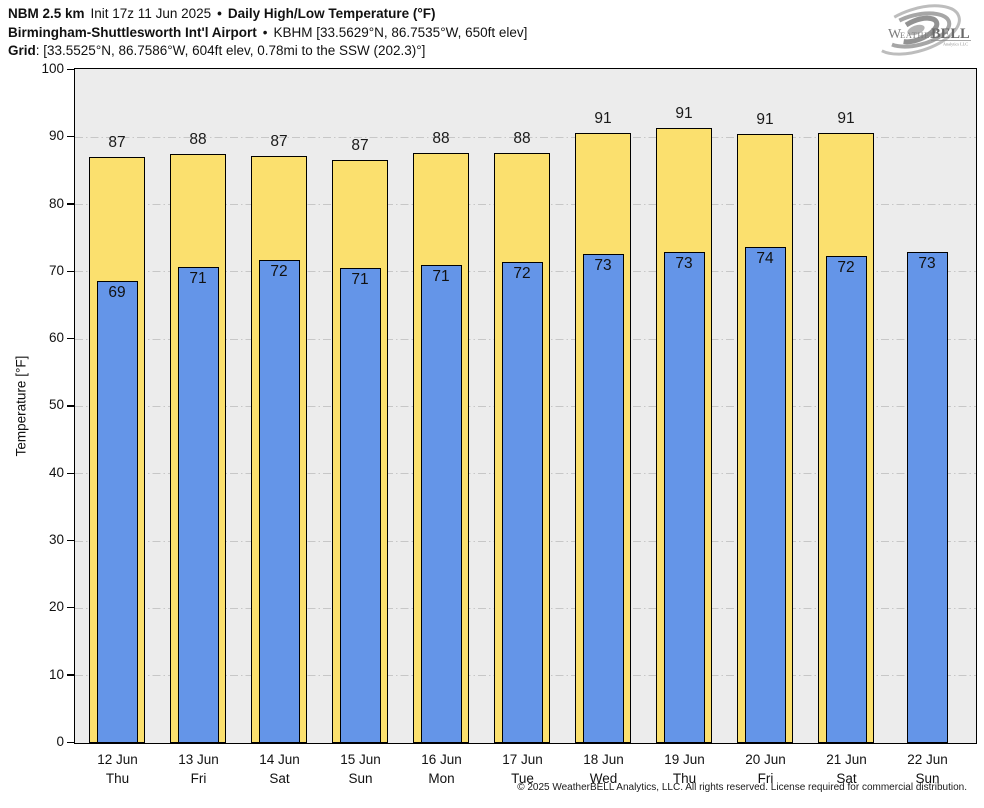 The height and width of the screenshot is (808, 984). I want to click on x-tick-label: 21 Jun Sat, so click(846, 769).